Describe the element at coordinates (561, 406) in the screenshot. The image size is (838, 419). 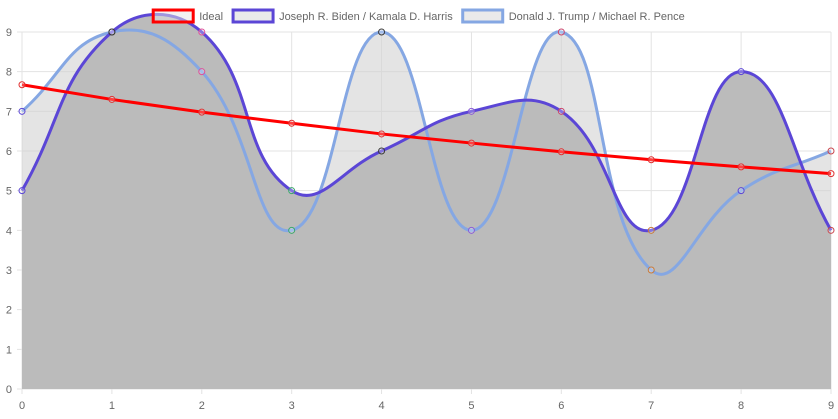
I see `x-tick-label-6: 6` at that location.